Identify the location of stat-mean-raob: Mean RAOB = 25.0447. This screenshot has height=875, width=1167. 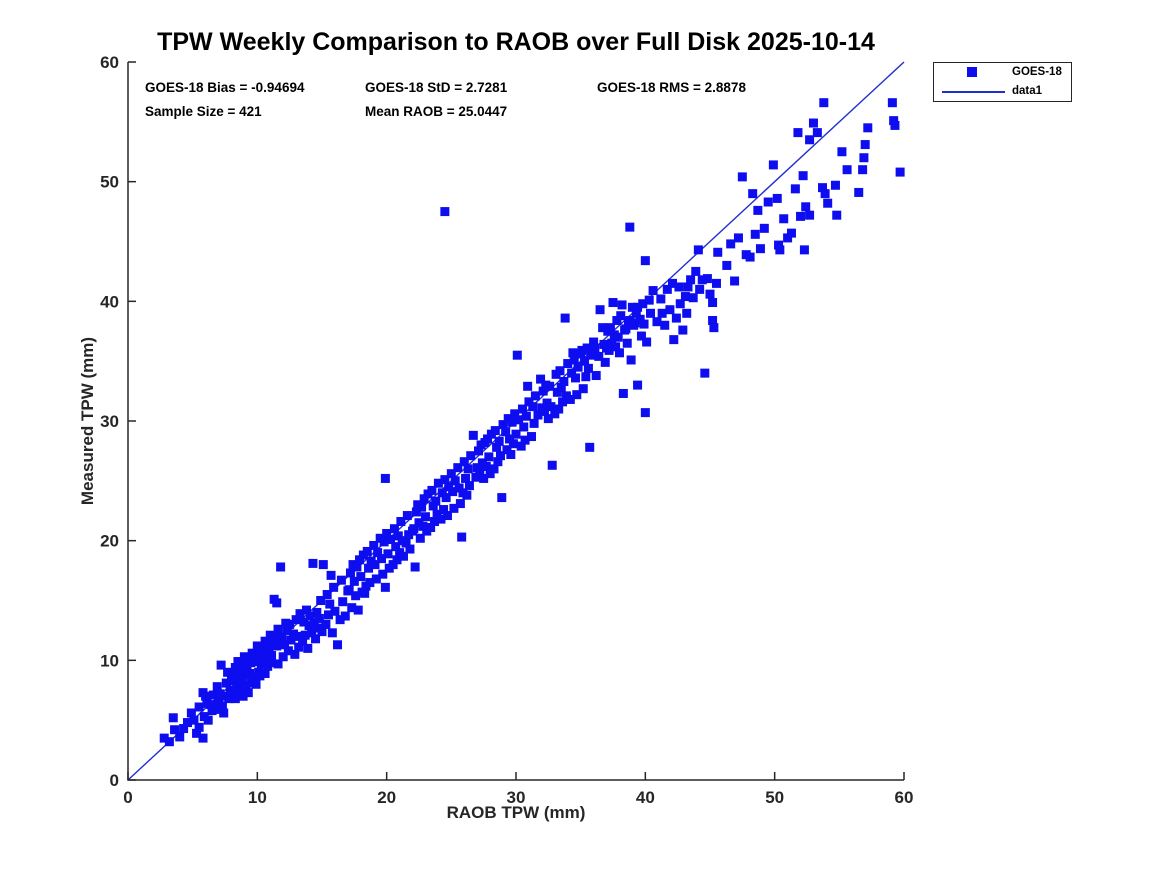
(436, 111).